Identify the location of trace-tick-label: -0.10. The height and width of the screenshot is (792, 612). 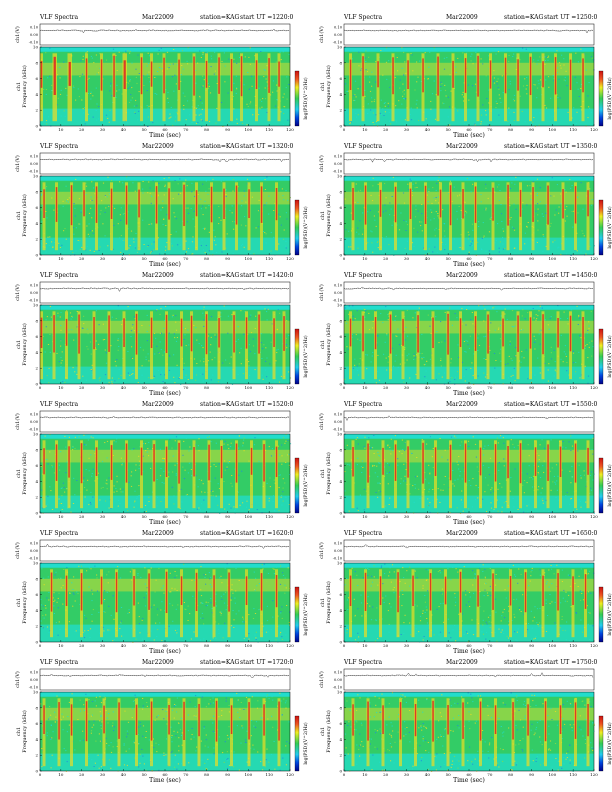
(338, 43).